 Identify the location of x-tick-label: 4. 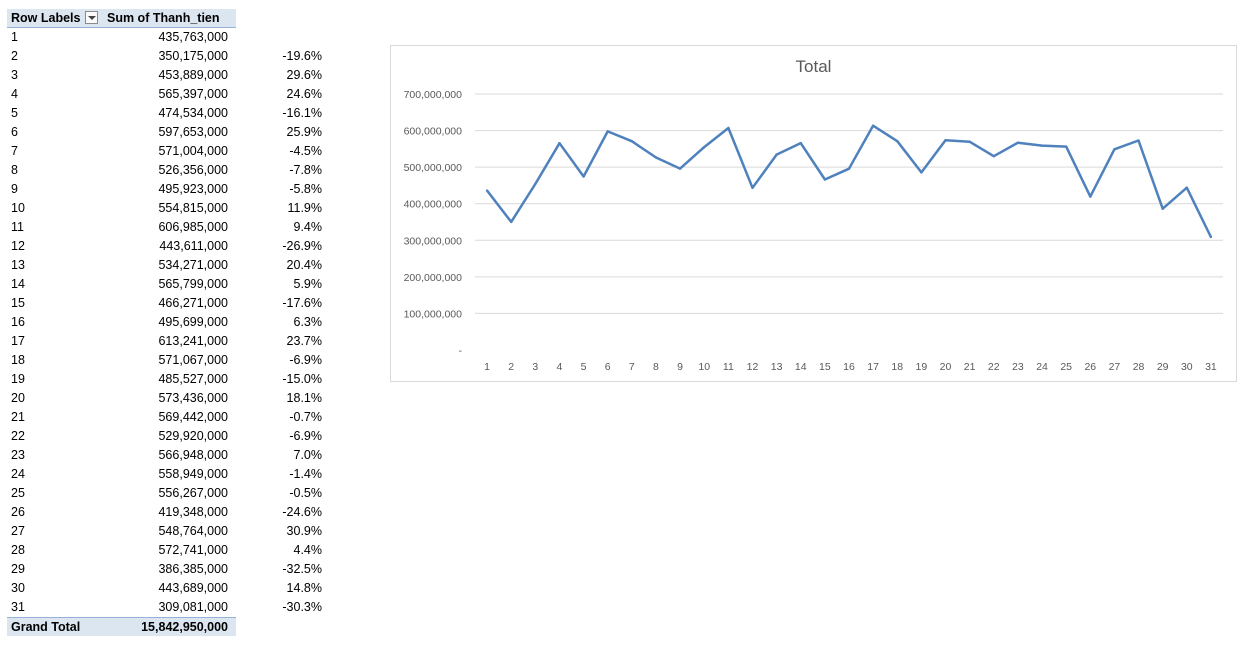
(560, 367).